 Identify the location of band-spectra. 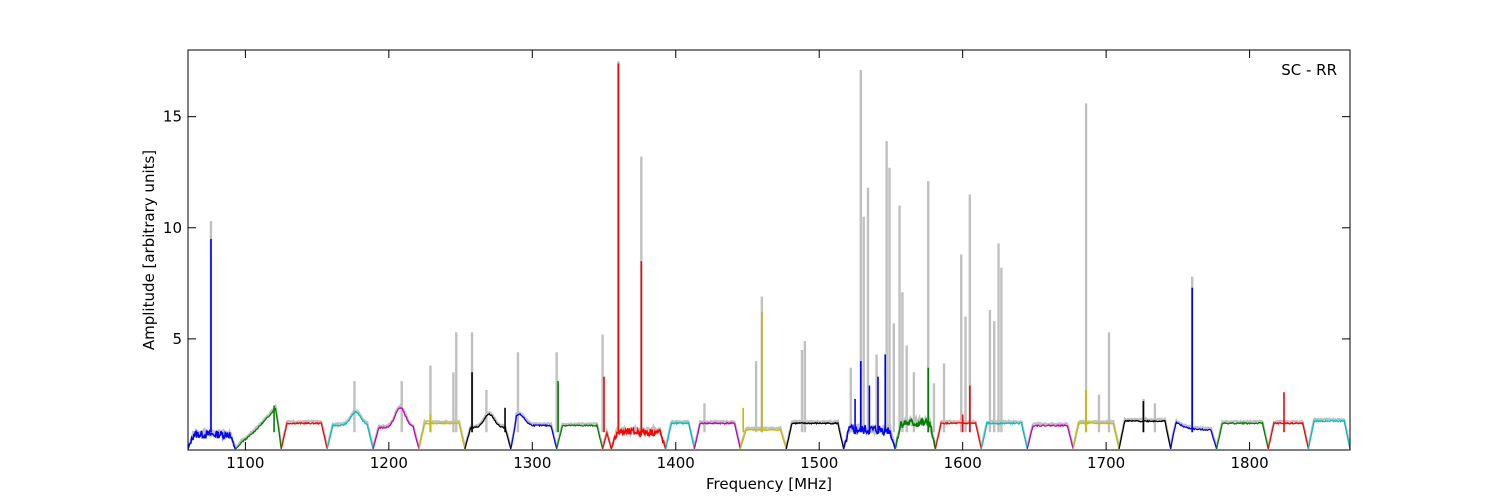
(769, 428).